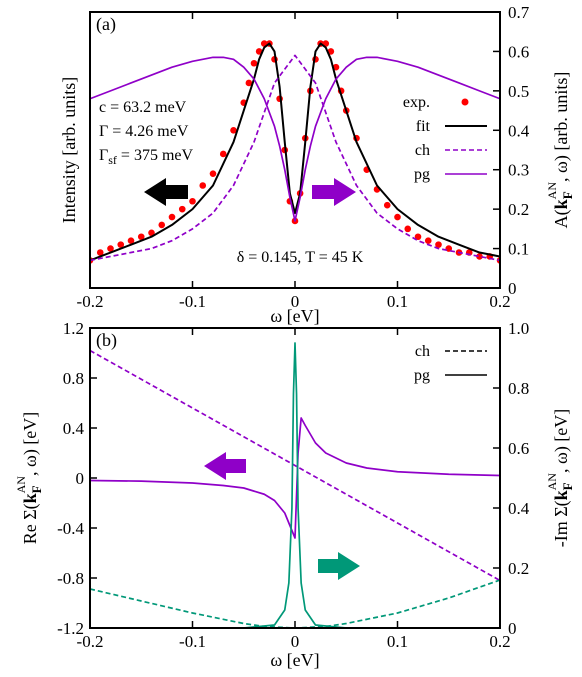 The image size is (582, 677). Describe the element at coordinates (416, 102) in the screenshot. I see `legend-exp-label: exp.` at that location.